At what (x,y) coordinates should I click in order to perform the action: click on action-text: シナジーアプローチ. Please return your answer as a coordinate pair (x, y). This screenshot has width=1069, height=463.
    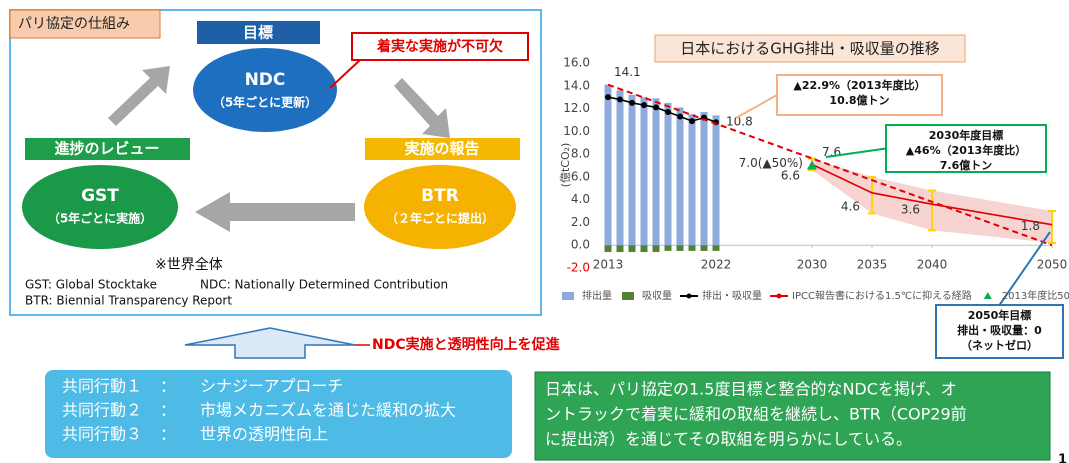
    Looking at the image, I should click on (271, 386).